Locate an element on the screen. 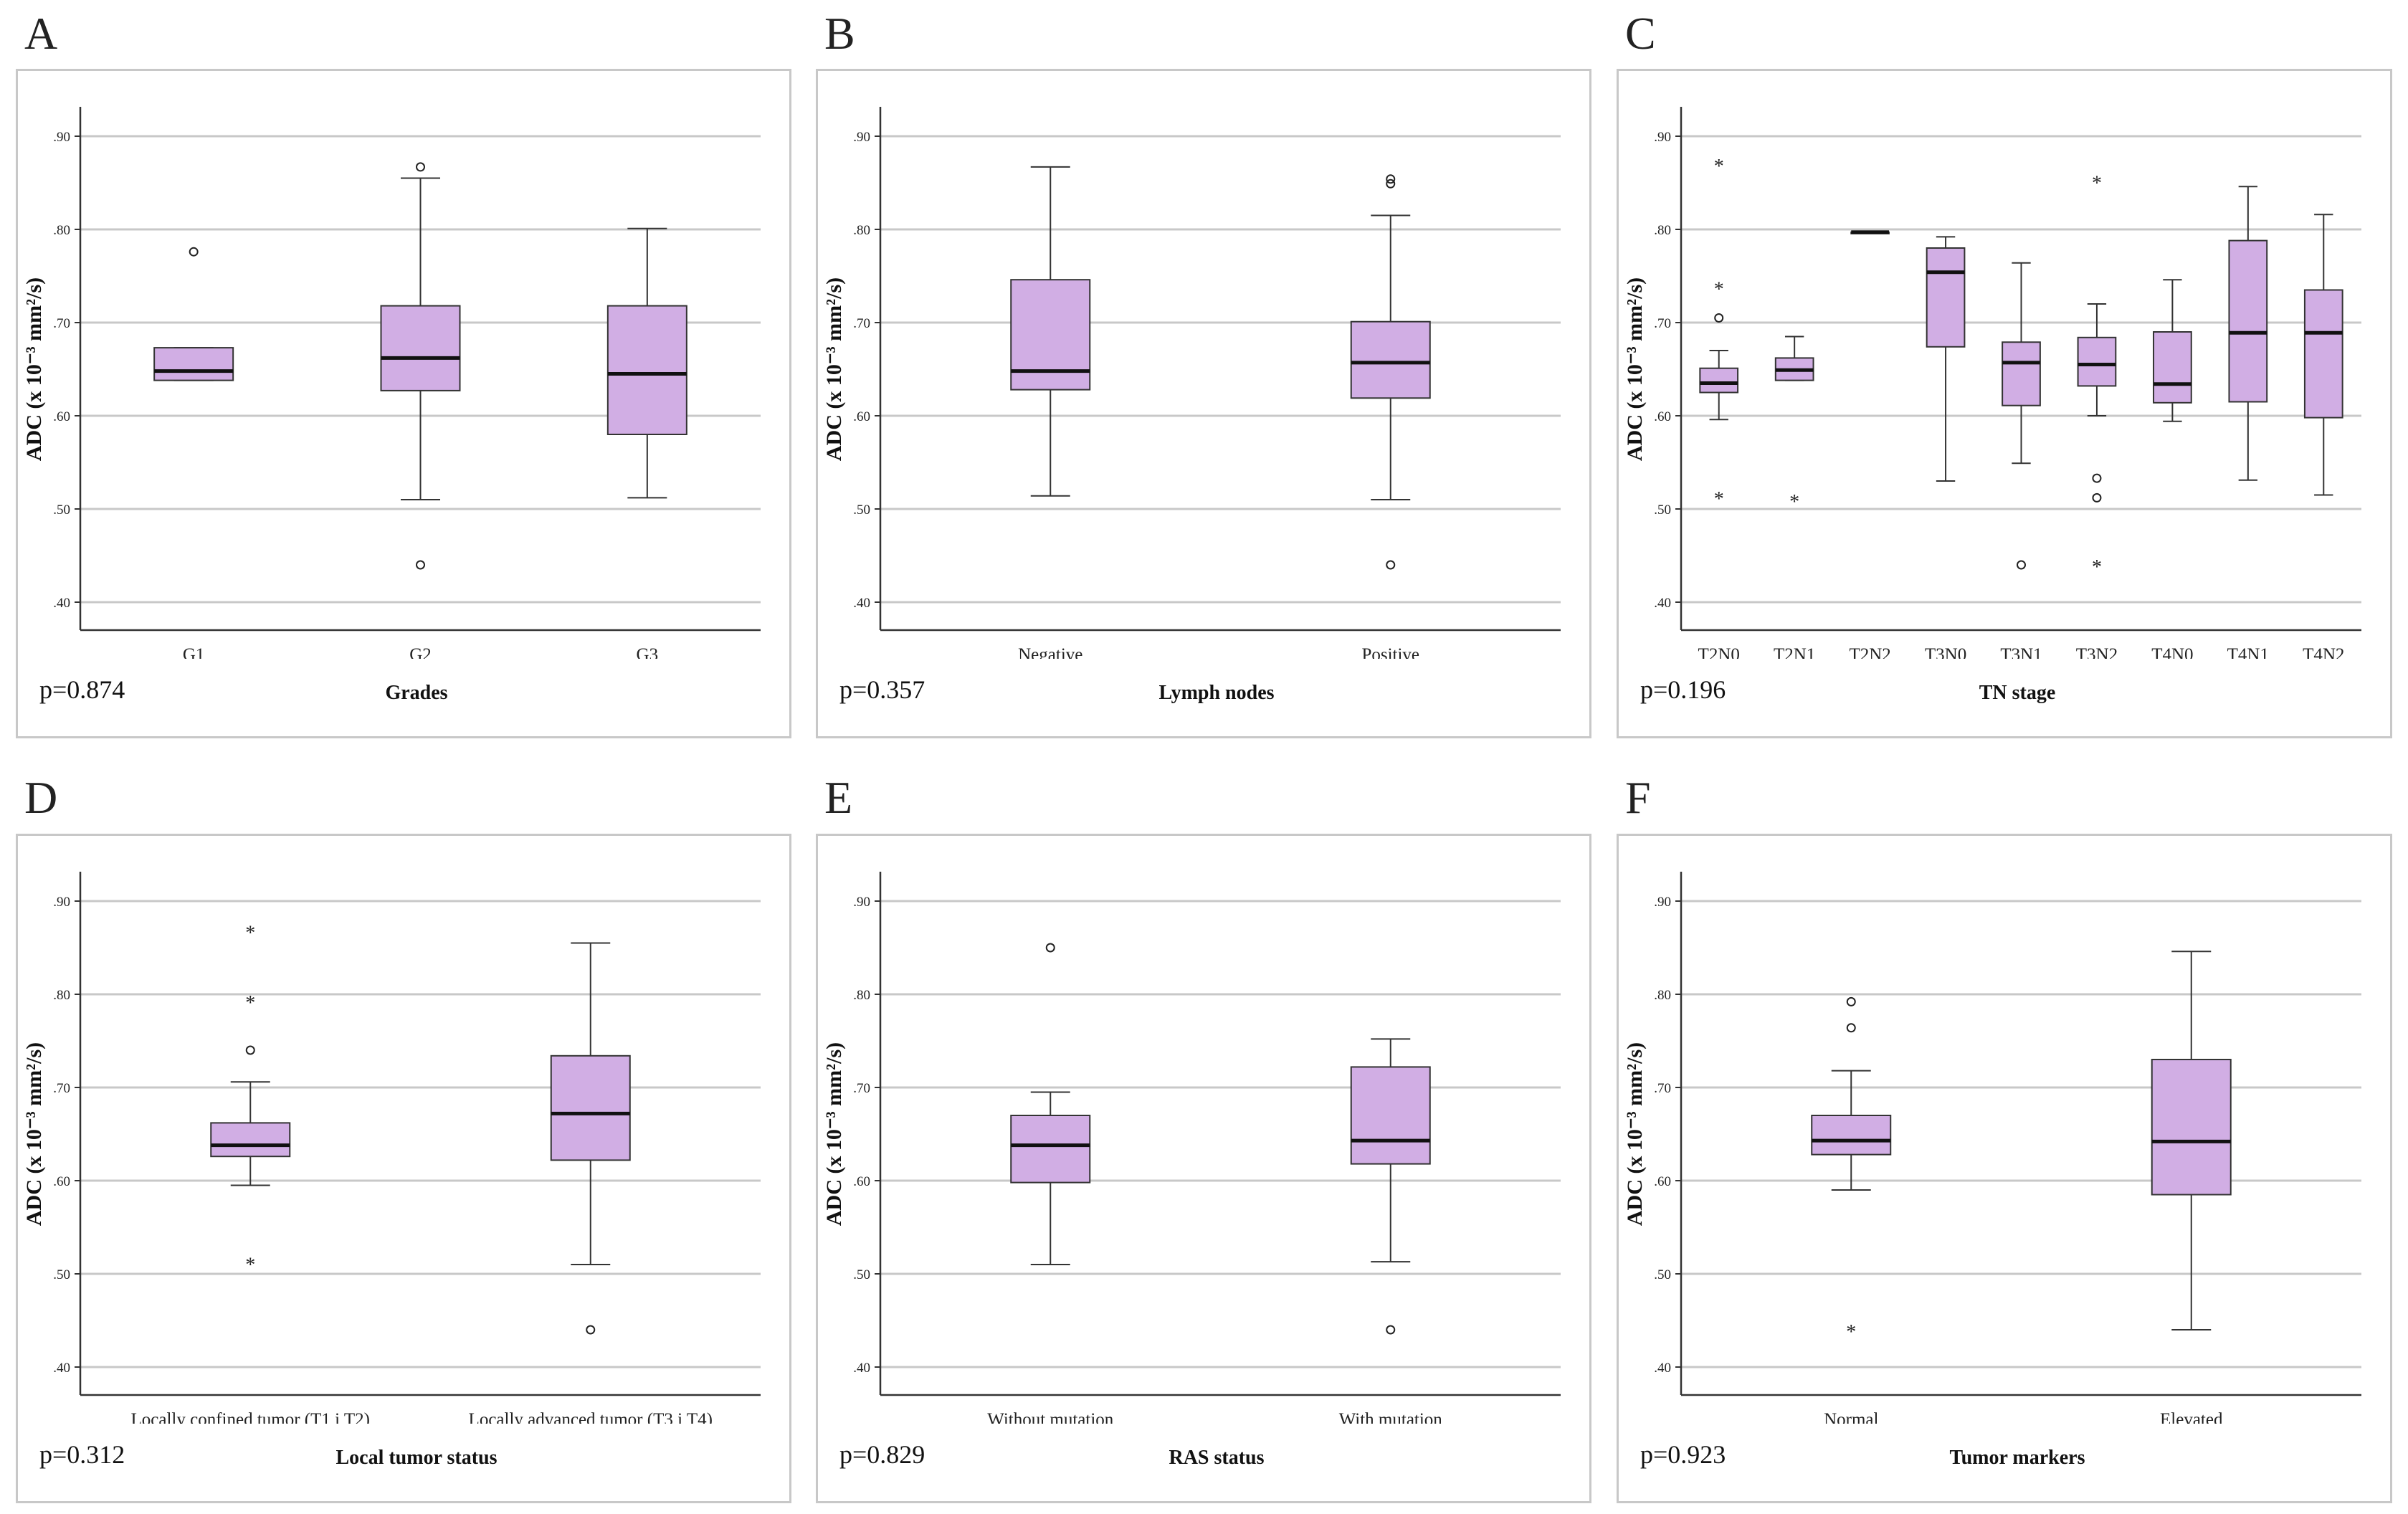 The image size is (2408, 1514). box-5: ** is located at coordinates (2097, 375).